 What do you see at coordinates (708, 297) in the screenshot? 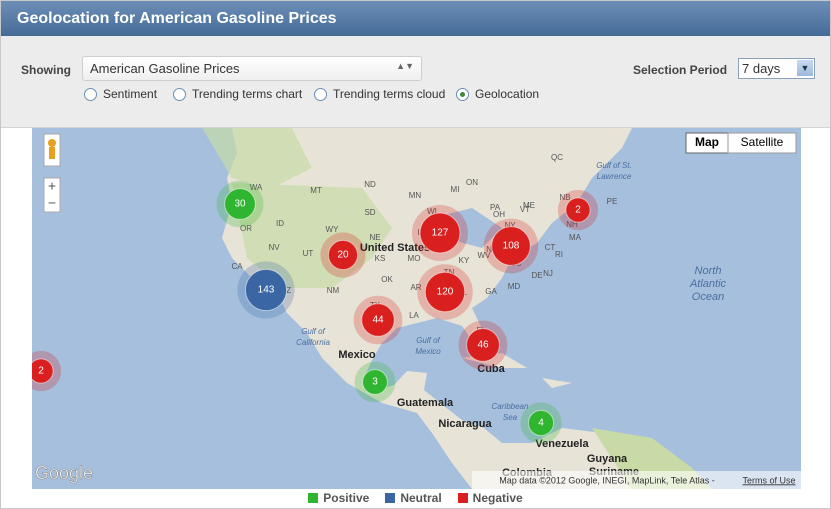
I see `map-label: Ocean` at bounding box center [708, 297].